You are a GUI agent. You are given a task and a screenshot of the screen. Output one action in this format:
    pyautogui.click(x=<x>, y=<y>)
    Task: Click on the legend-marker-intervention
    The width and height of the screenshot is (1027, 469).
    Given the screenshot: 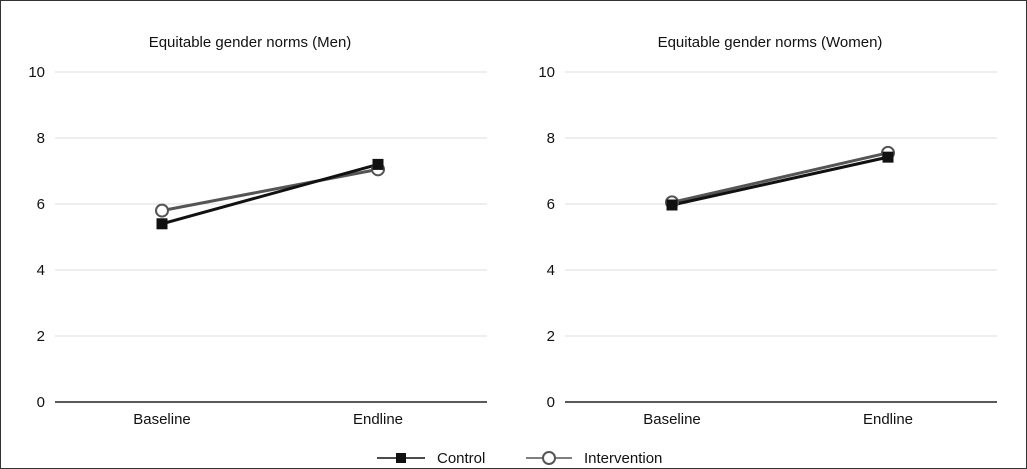 What is the action you would take?
    pyautogui.click(x=549, y=458)
    